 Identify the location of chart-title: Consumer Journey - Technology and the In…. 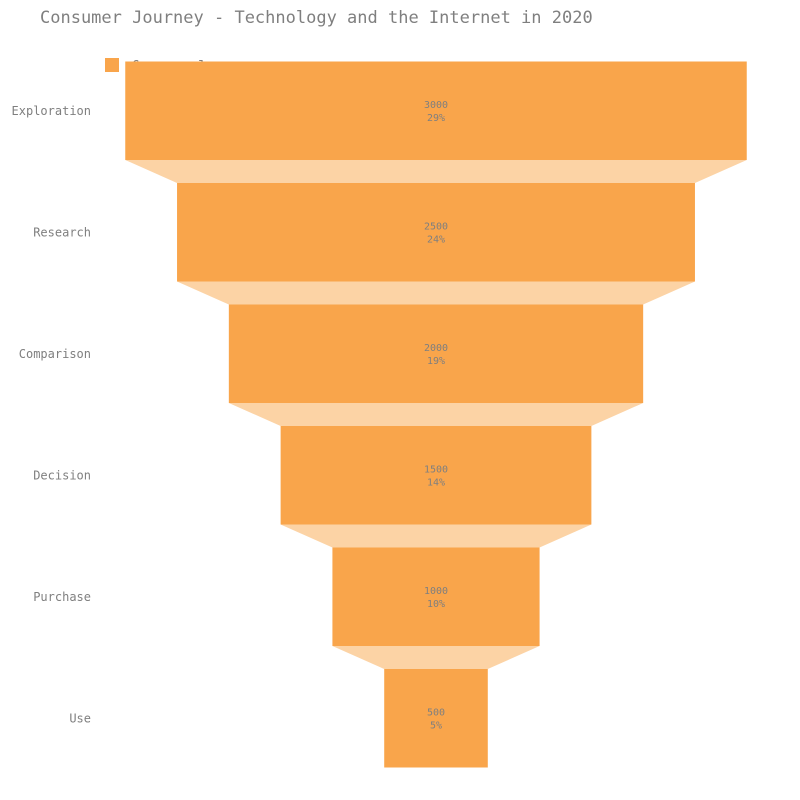
(316, 18).